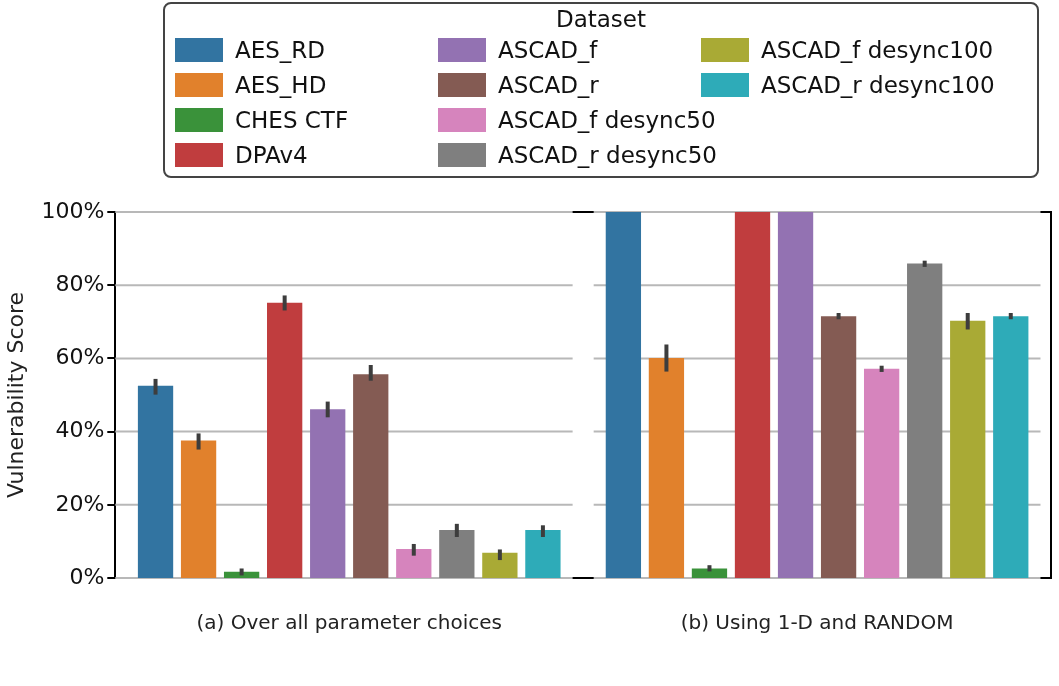  I want to click on y-tick-label: 20%, so click(80, 503).